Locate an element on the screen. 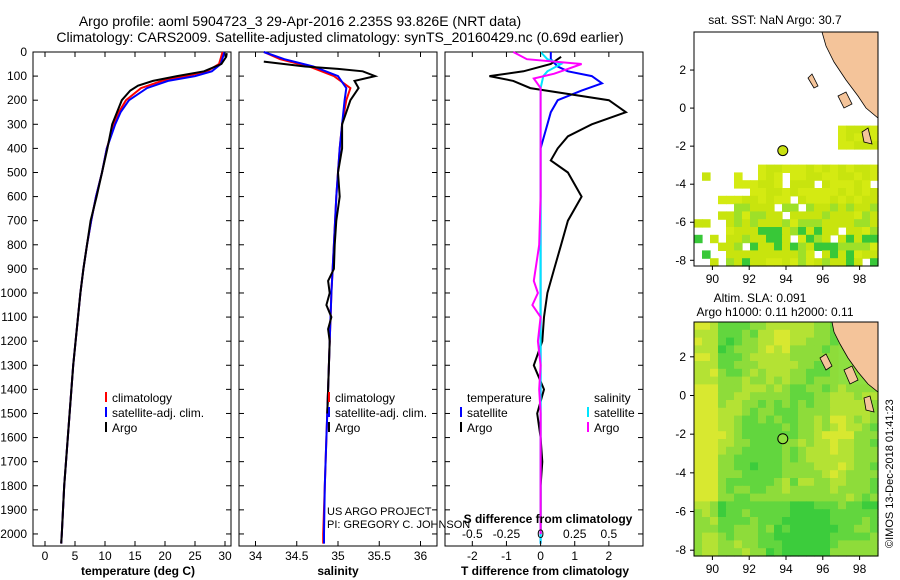 This screenshot has height=580, width=900. sst-map is located at coordinates (786, 149).